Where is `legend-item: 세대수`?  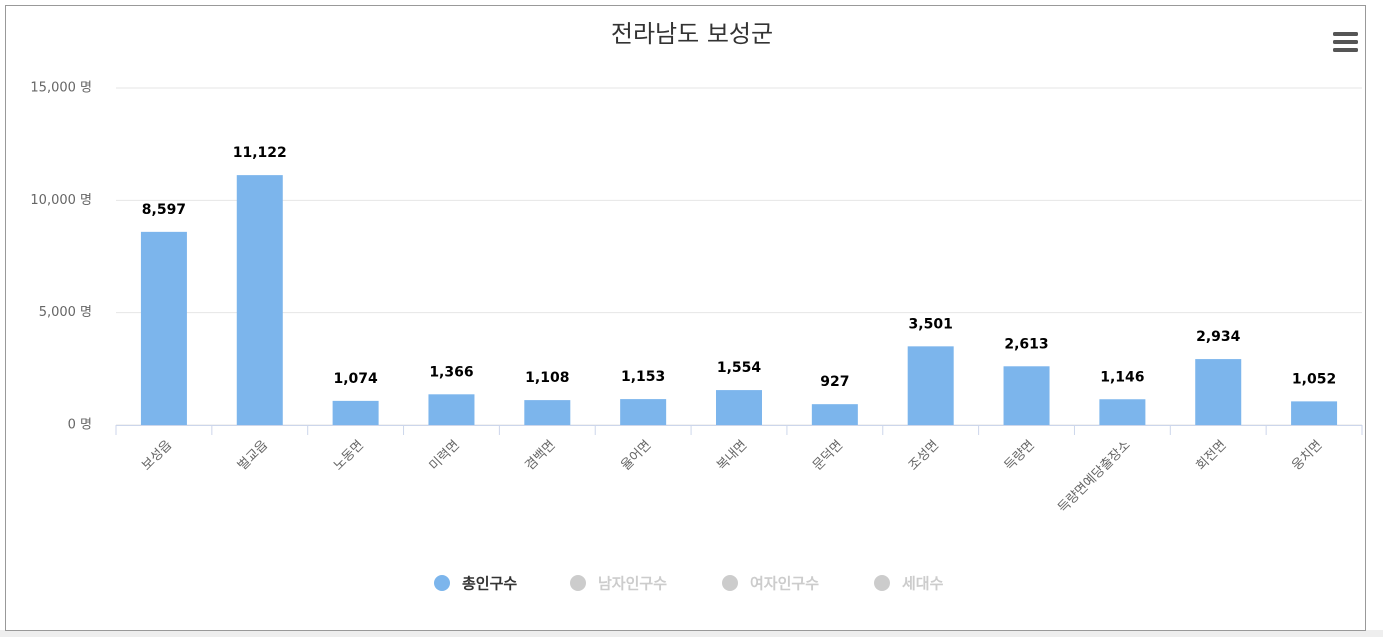 legend-item: 세대수 is located at coordinates (909, 584).